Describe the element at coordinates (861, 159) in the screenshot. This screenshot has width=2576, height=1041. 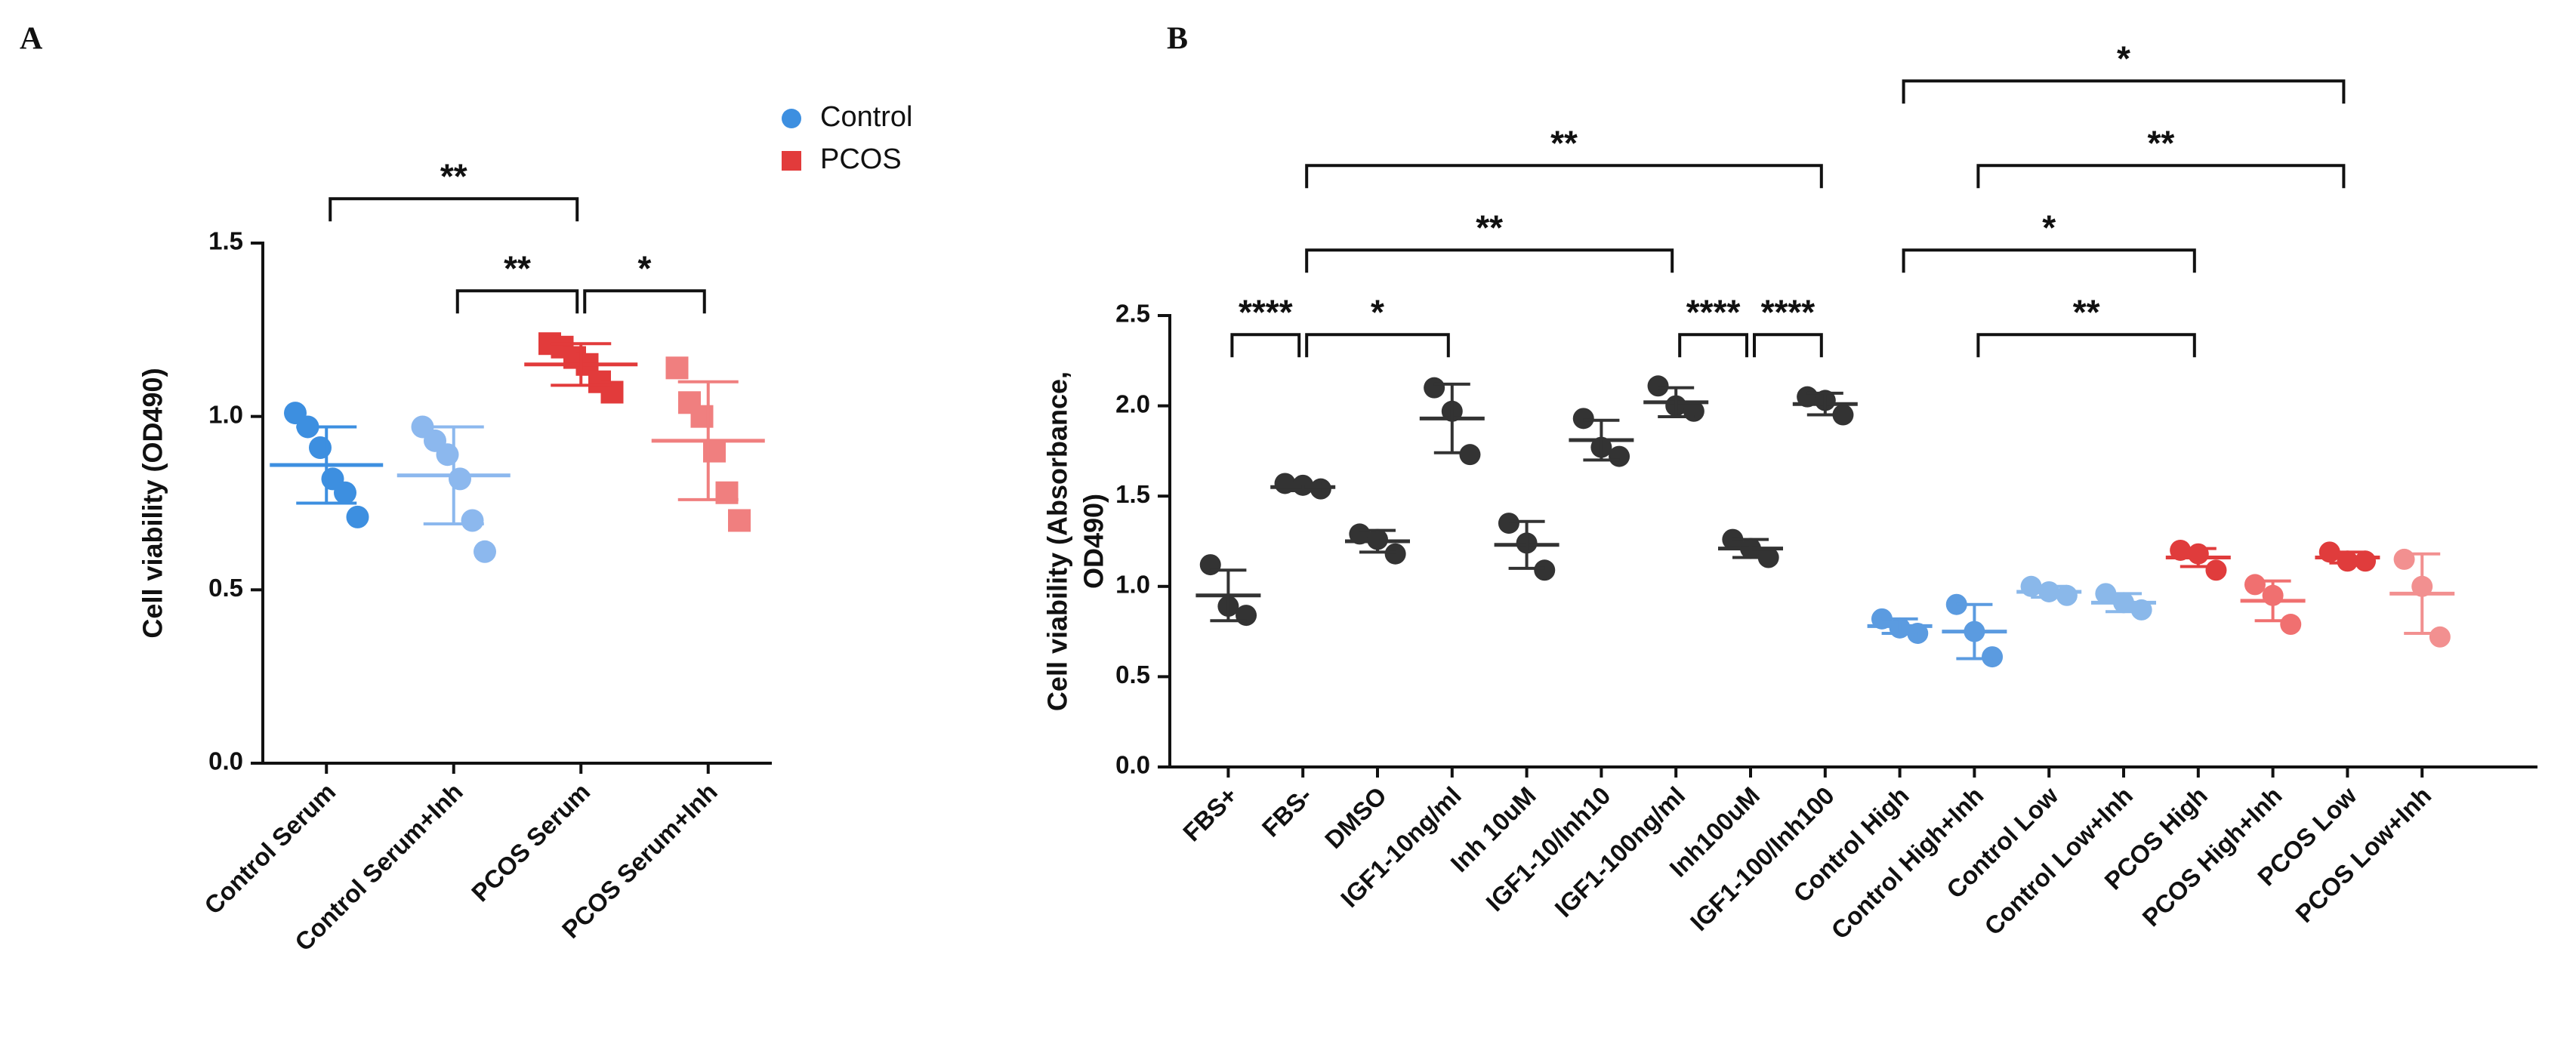
I see `legend-label: PCOS` at that location.